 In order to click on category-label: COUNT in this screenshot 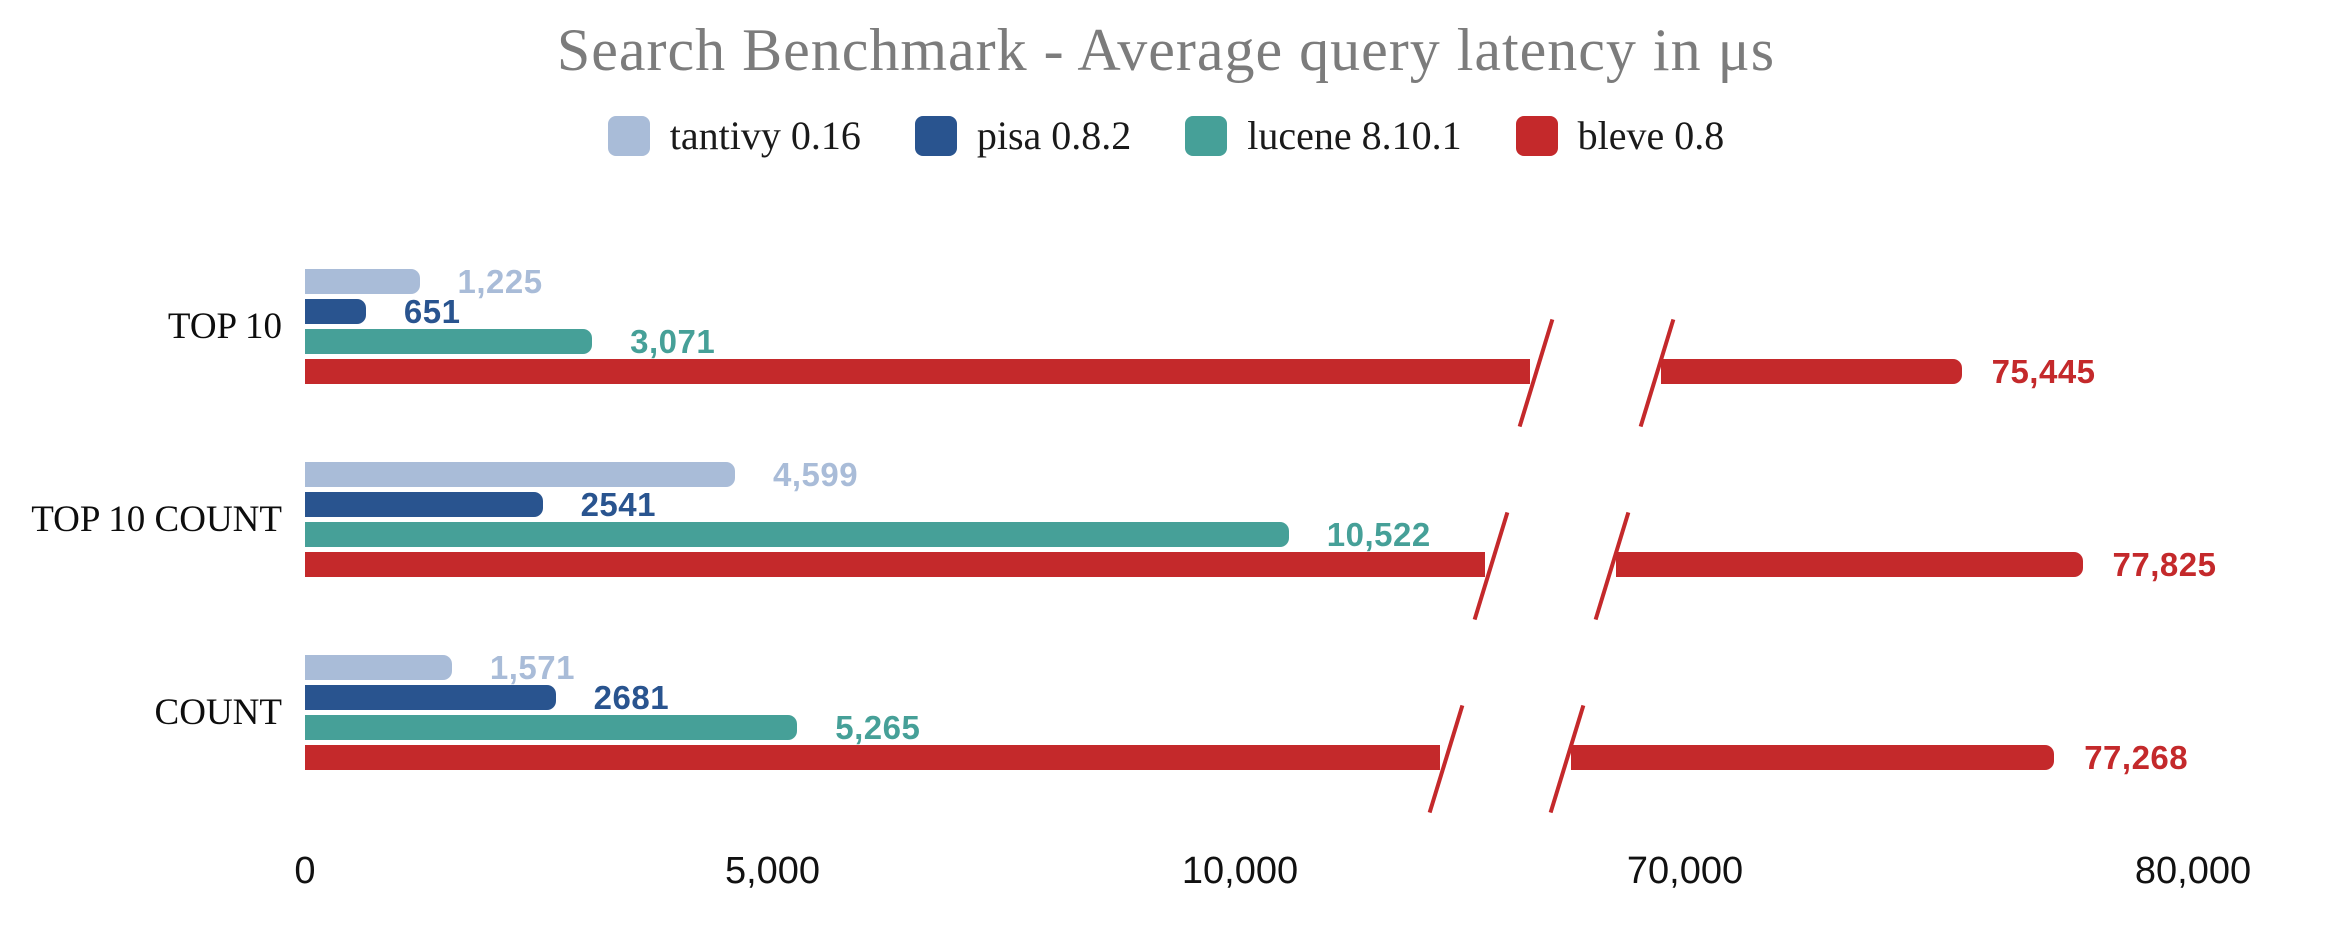, I will do `click(218, 712)`.